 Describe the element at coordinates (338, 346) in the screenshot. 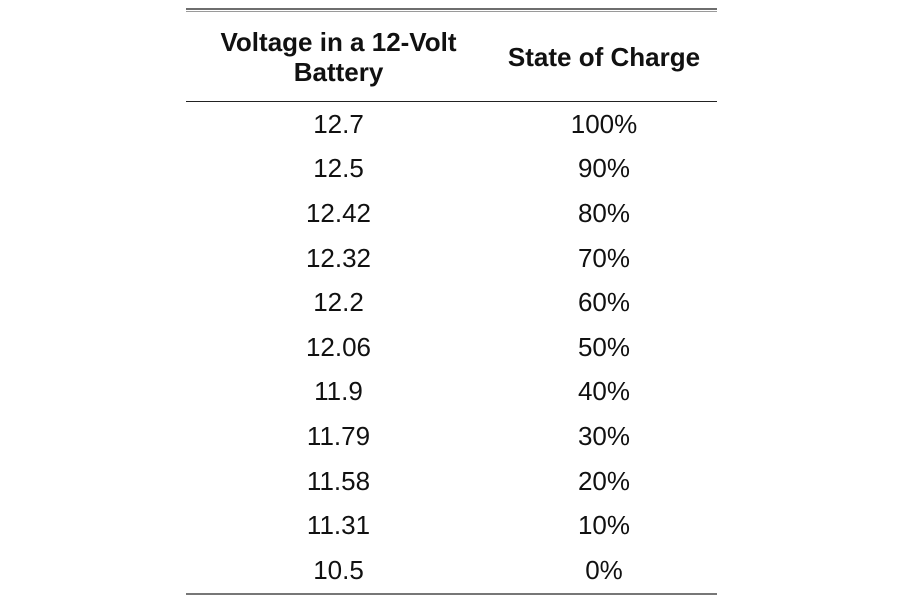

I see `voltage-cell: 12.06` at that location.